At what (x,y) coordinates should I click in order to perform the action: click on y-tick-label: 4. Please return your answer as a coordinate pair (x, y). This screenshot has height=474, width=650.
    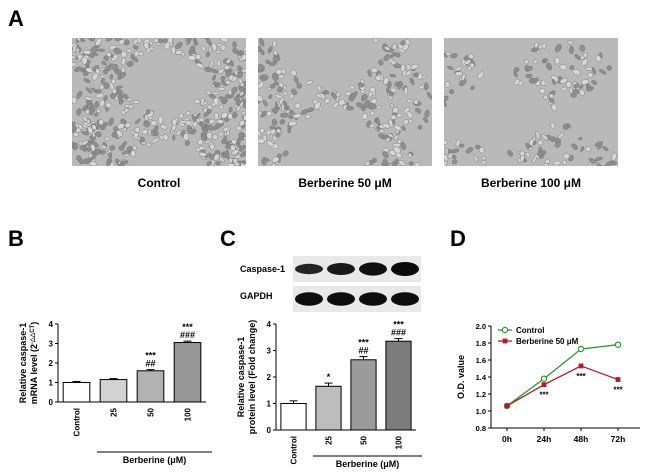
    Looking at the image, I should click on (51, 324).